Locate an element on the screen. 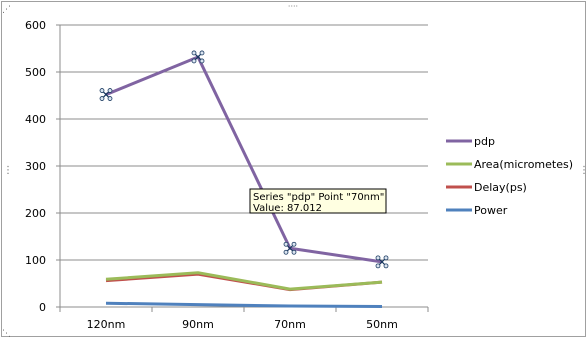 The image size is (587, 338). y-tick-label: 0 is located at coordinates (42, 307).